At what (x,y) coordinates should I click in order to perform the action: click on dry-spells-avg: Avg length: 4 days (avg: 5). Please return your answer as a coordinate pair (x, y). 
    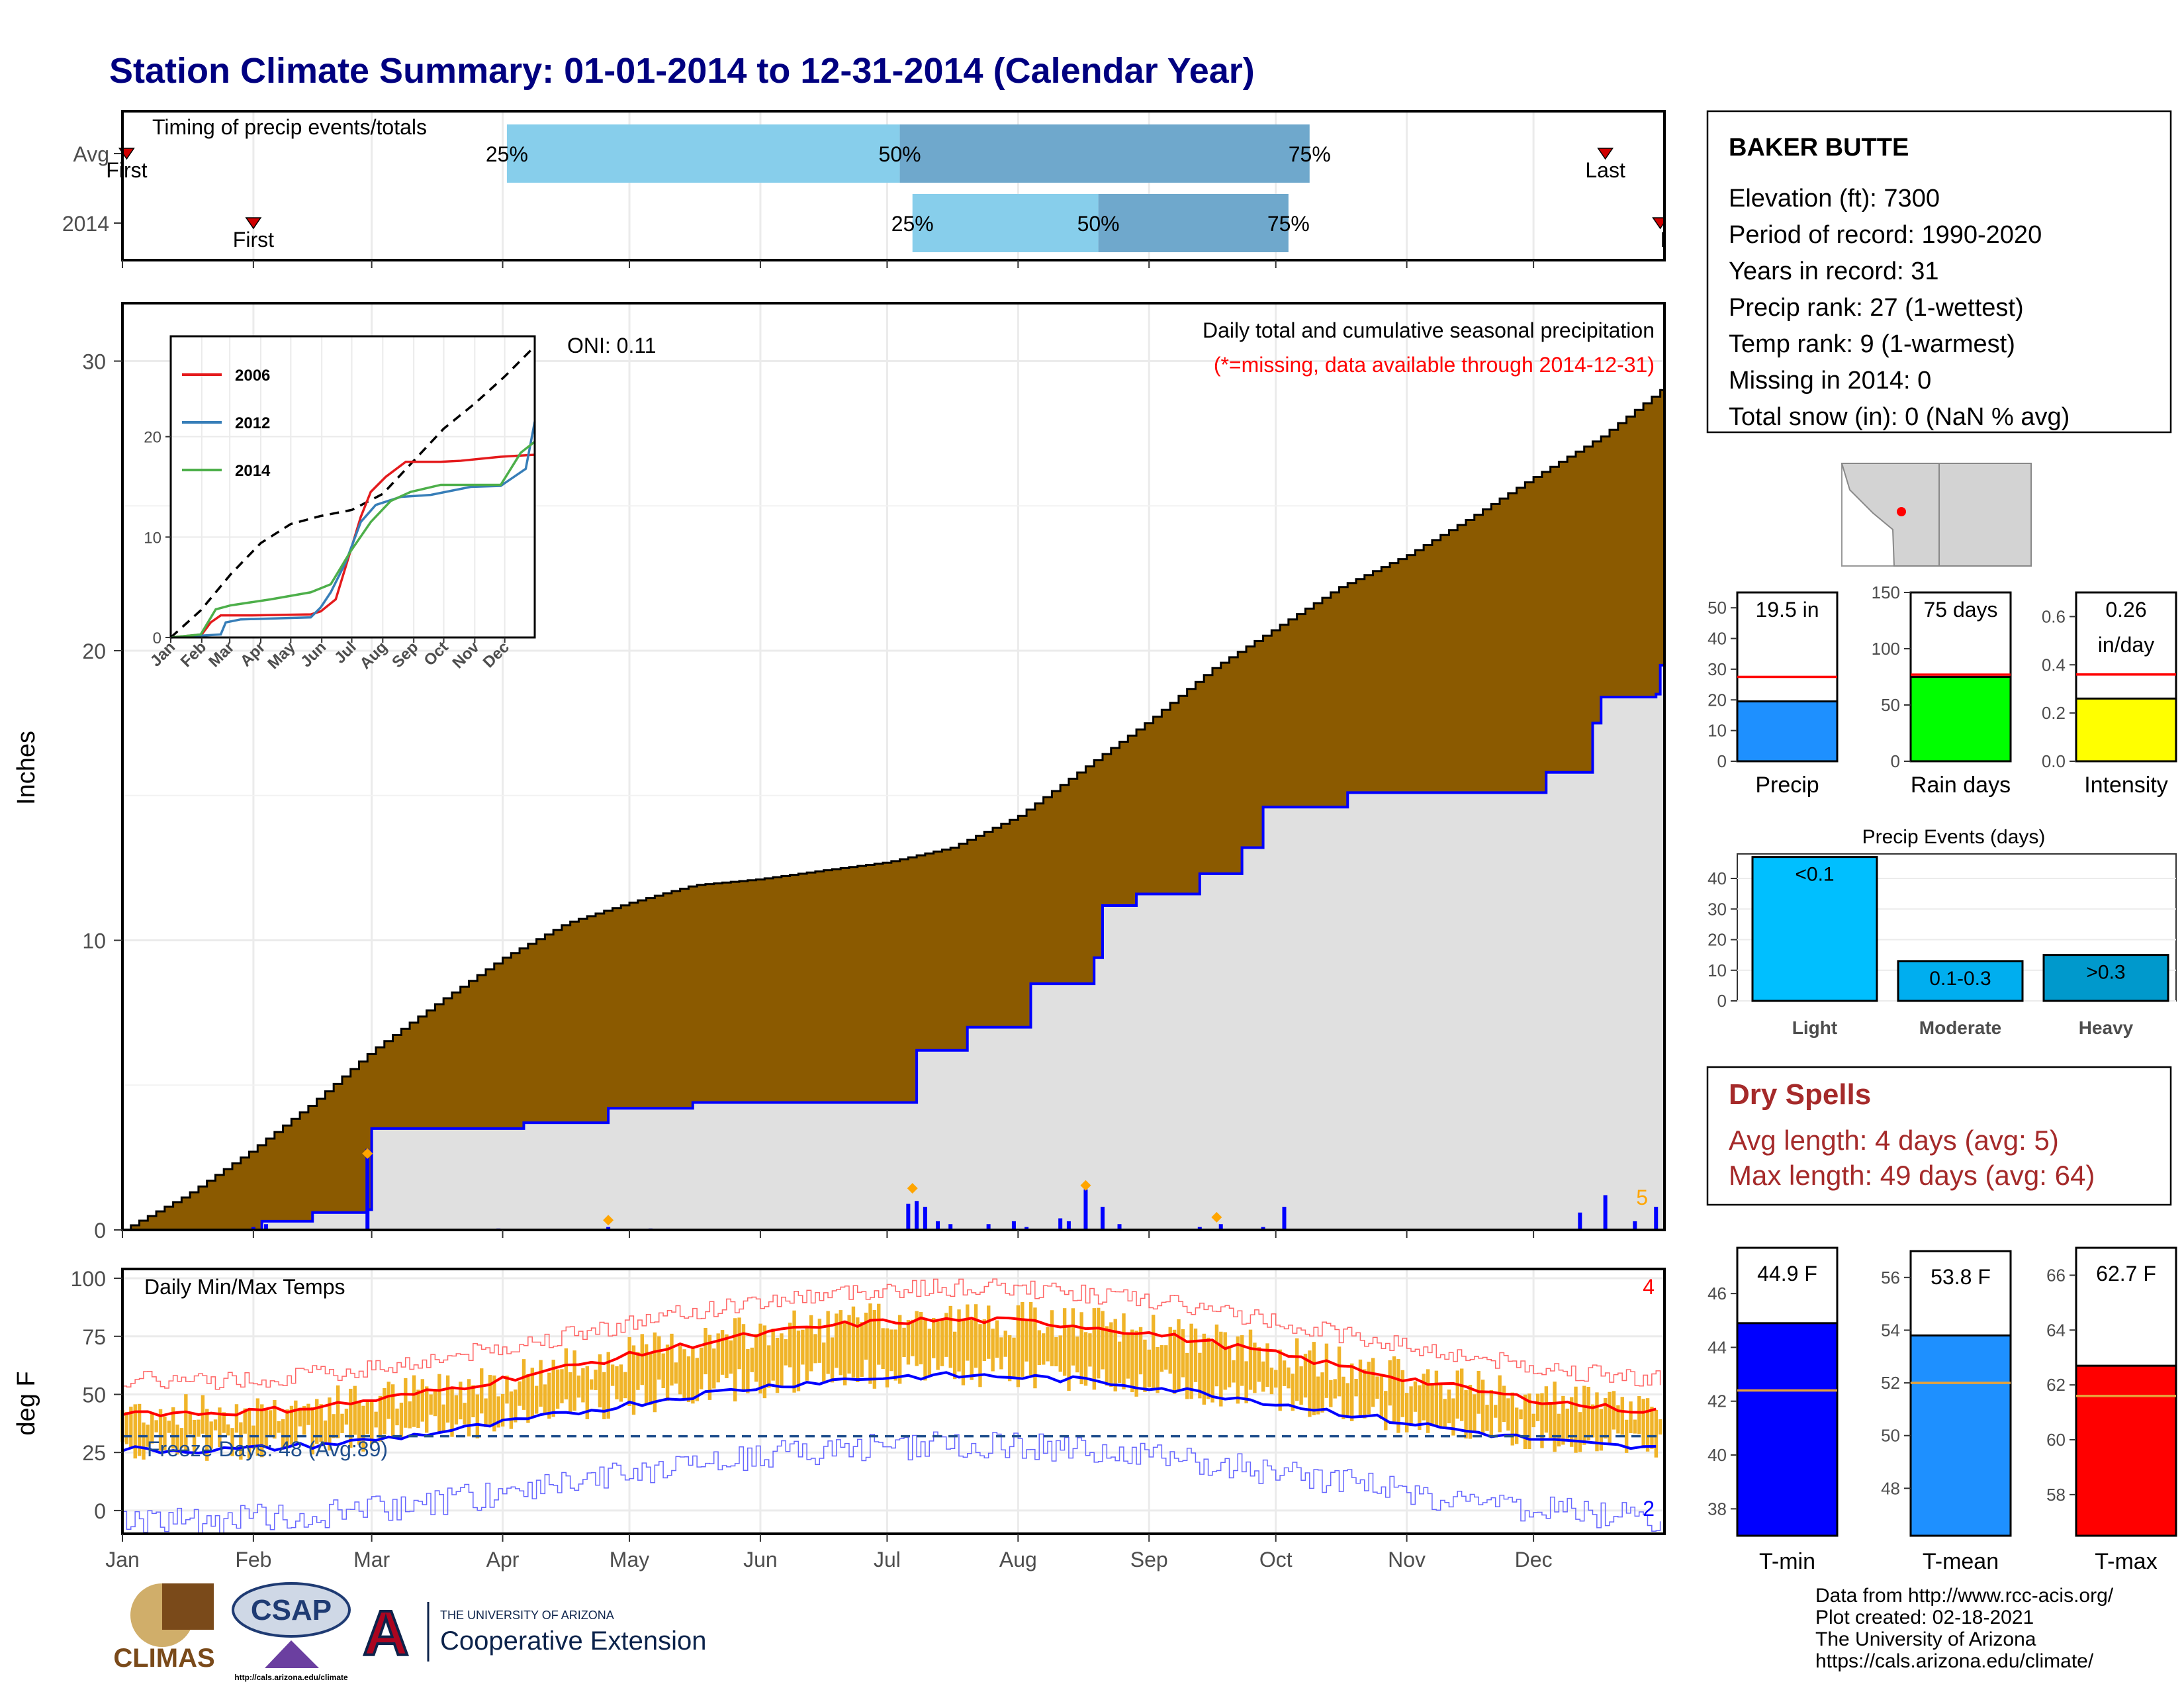
    Looking at the image, I should click on (1894, 1140).